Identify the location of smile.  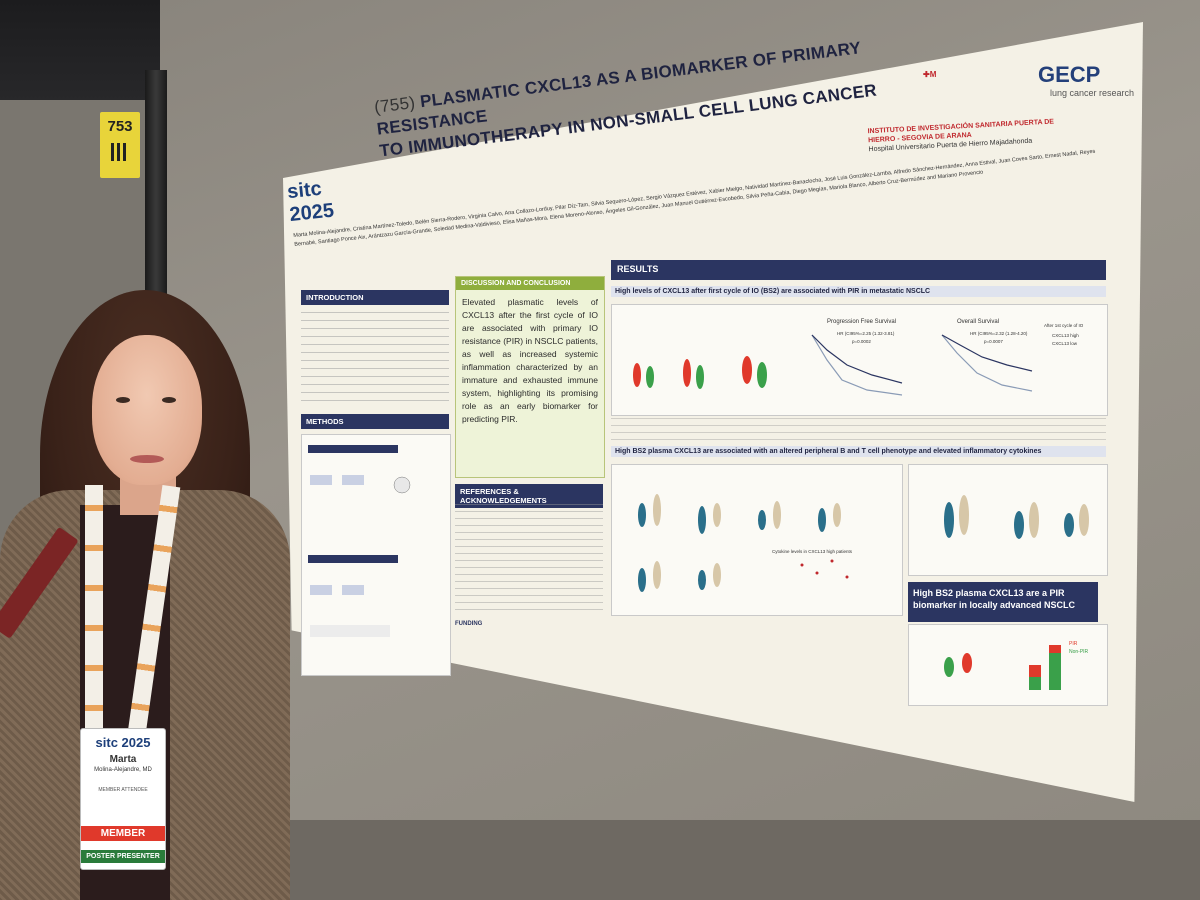
(147, 459).